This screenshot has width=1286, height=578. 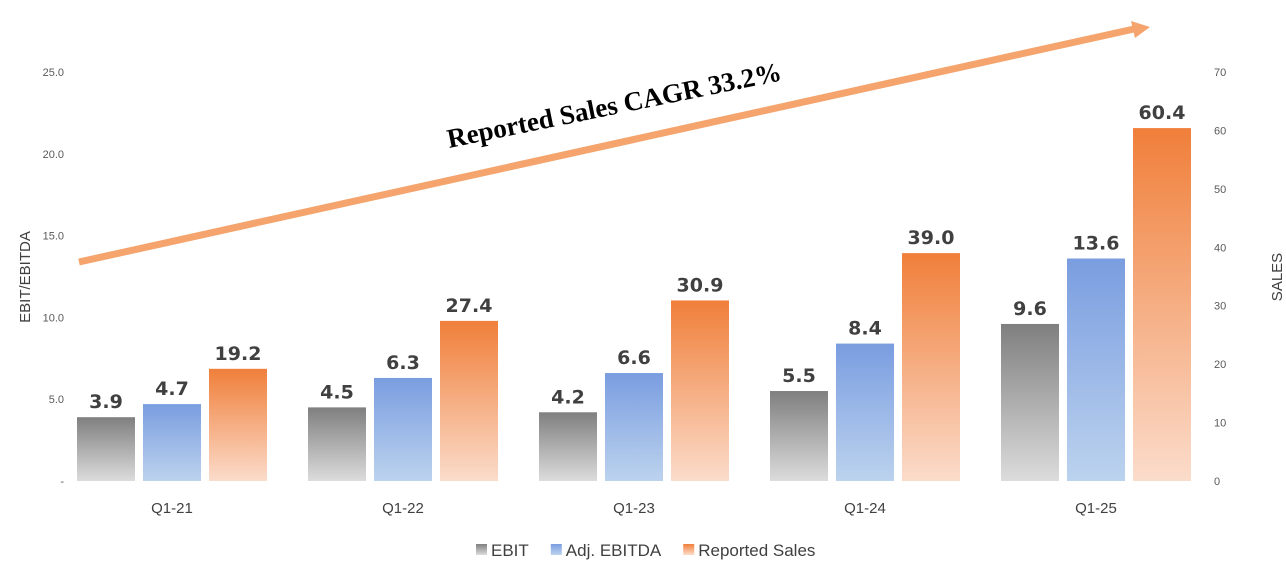 What do you see at coordinates (865, 508) in the screenshot?
I see `category-label: Q1-24` at bounding box center [865, 508].